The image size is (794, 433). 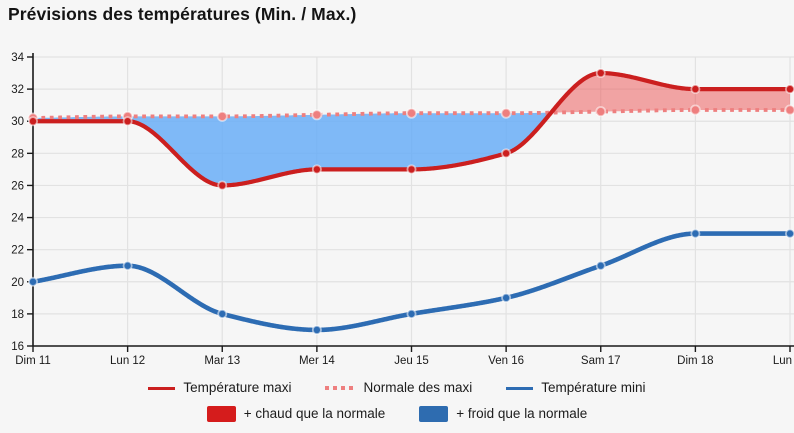 What do you see at coordinates (17, 283) in the screenshot?
I see `y-tick-label: 20` at bounding box center [17, 283].